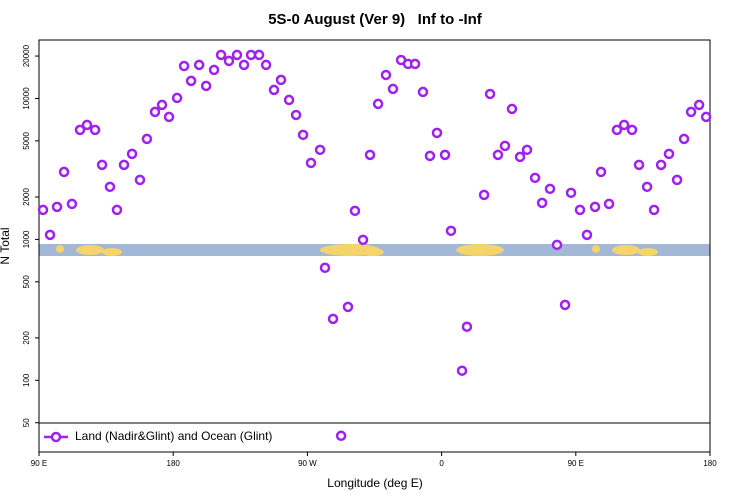  Describe the element at coordinates (26, 239) in the screenshot. I see `y-tick-label: 1000` at that location.